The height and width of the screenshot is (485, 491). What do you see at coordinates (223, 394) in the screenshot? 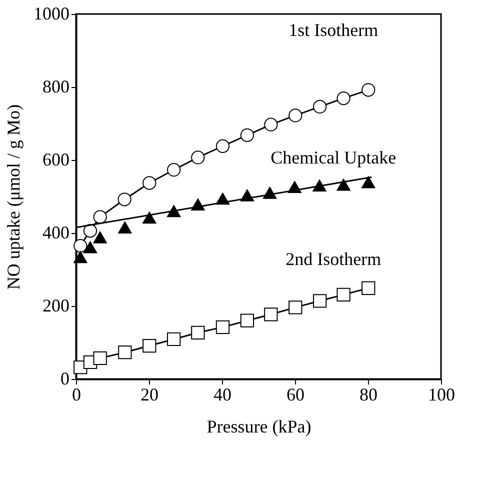
I see `x-tick-label: 40` at bounding box center [223, 394].